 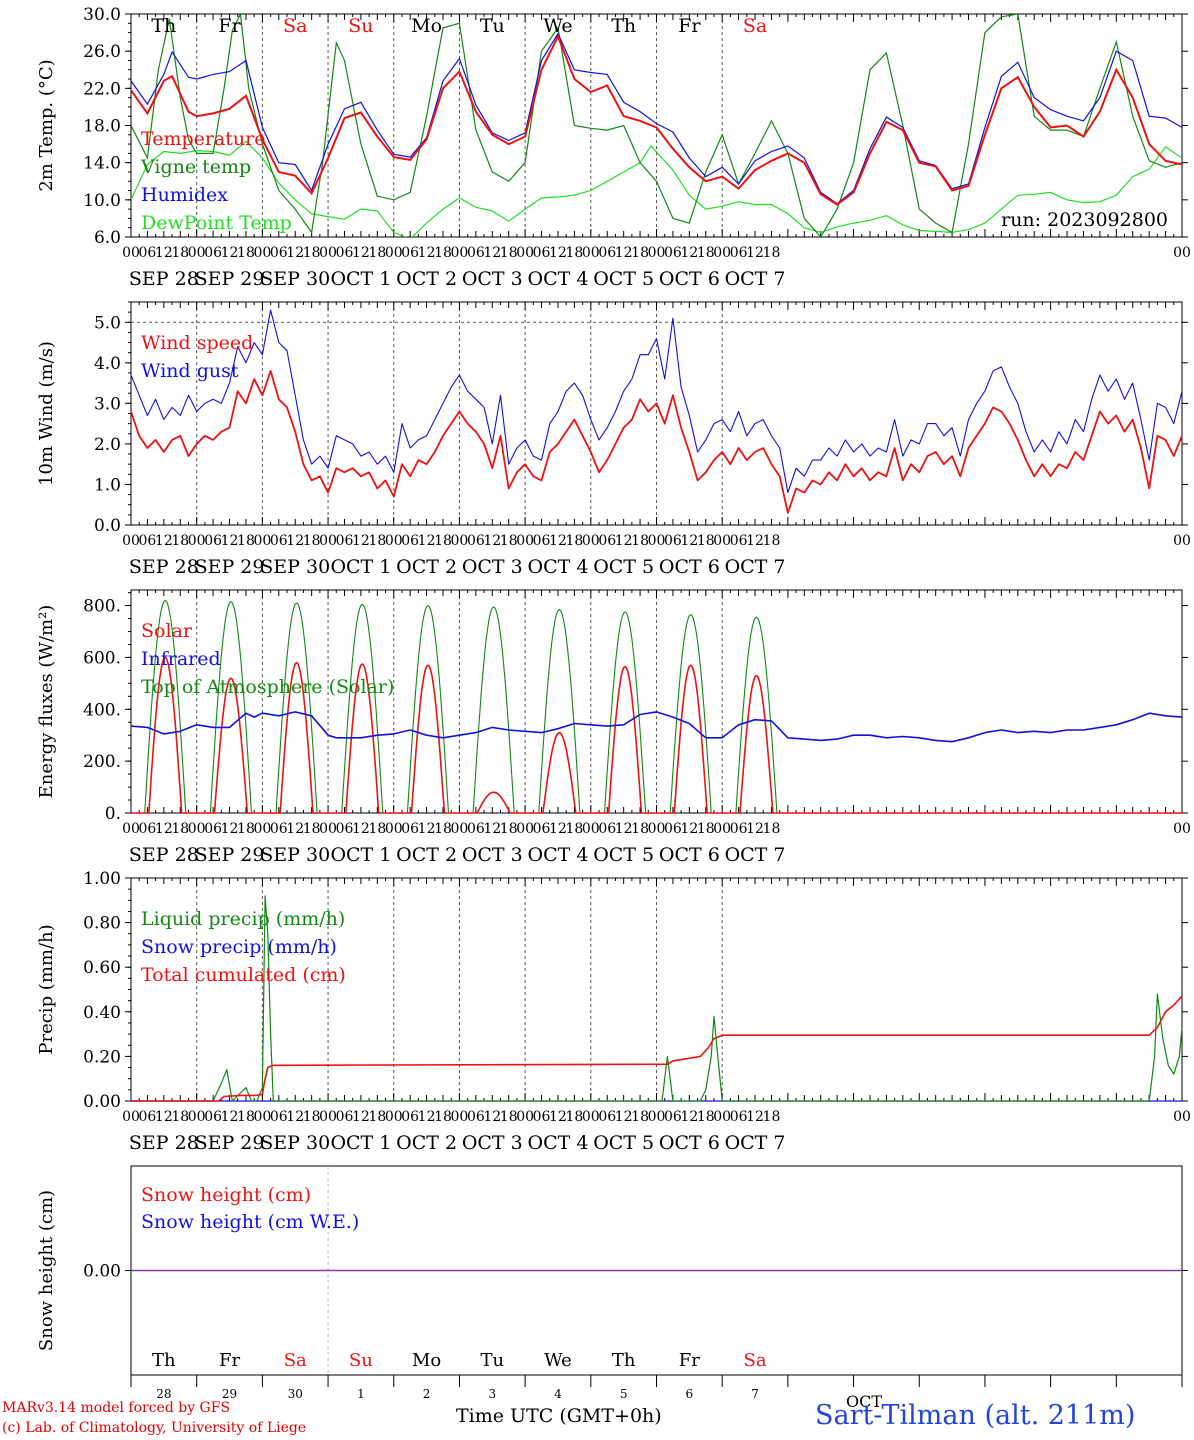 What do you see at coordinates (657, 1048) in the screenshot?
I see `series-line-total-cumulated-cm-` at bounding box center [657, 1048].